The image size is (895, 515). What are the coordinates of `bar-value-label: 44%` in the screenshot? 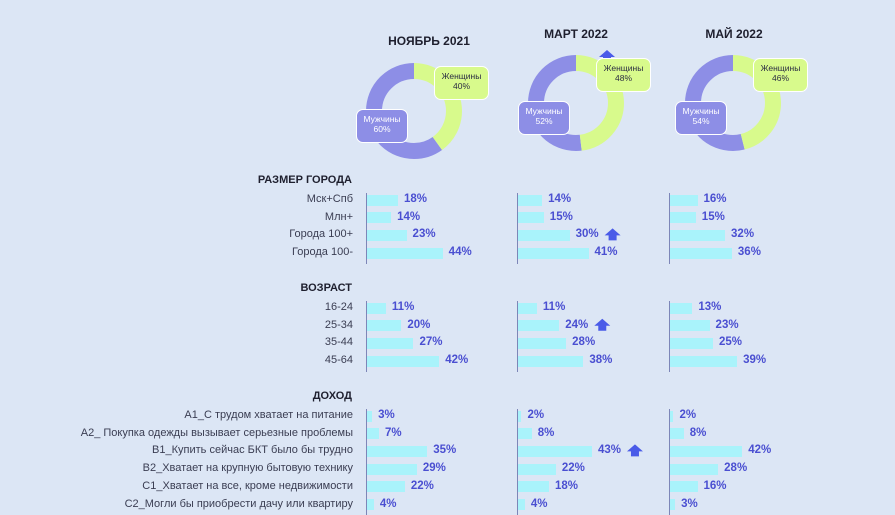 It's located at (460, 252).